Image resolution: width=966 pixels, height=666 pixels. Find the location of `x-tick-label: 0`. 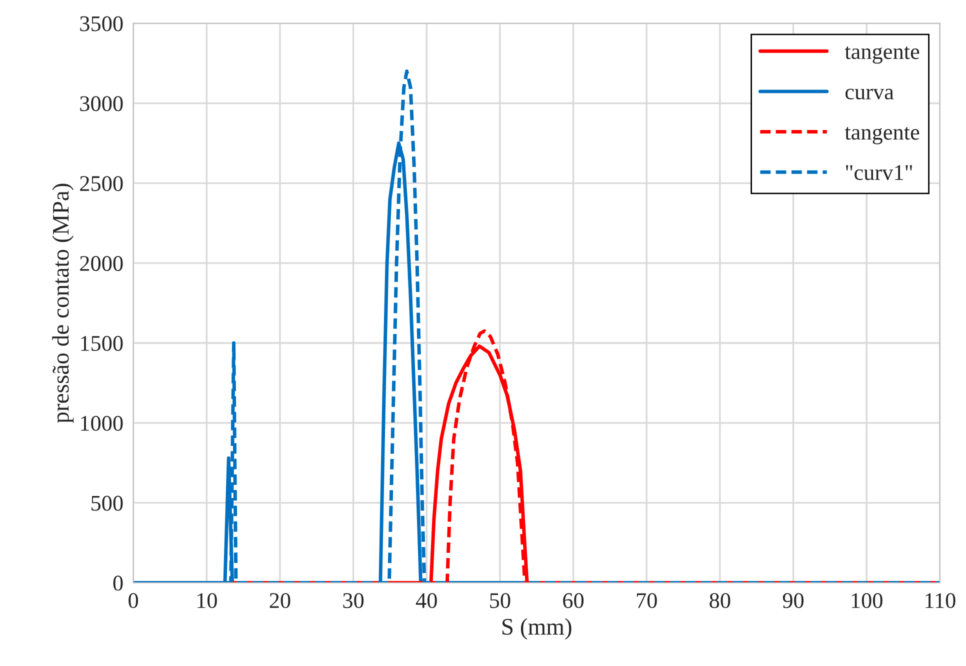

x-tick-label: 0 is located at coordinates (133, 600).